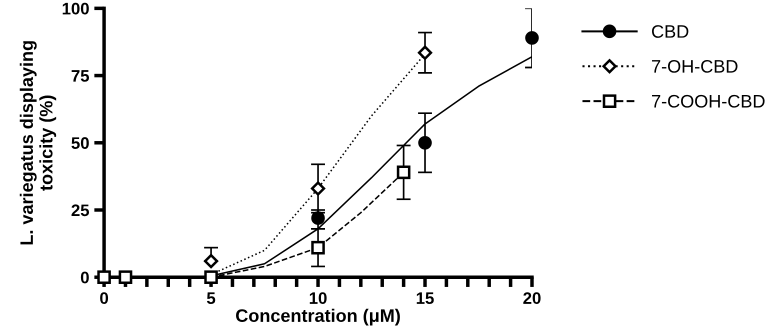 The image size is (771, 334). What do you see at coordinates (670, 31) in the screenshot?
I see `legend-label: CBD` at bounding box center [670, 31].